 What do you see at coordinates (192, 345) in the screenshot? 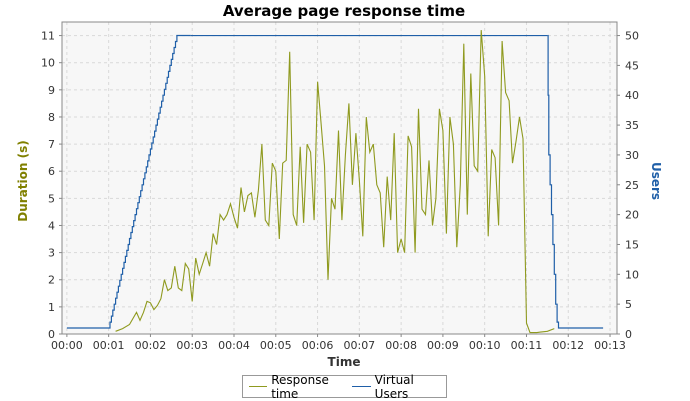
I see `tick-label-x: 00:03` at bounding box center [192, 345].